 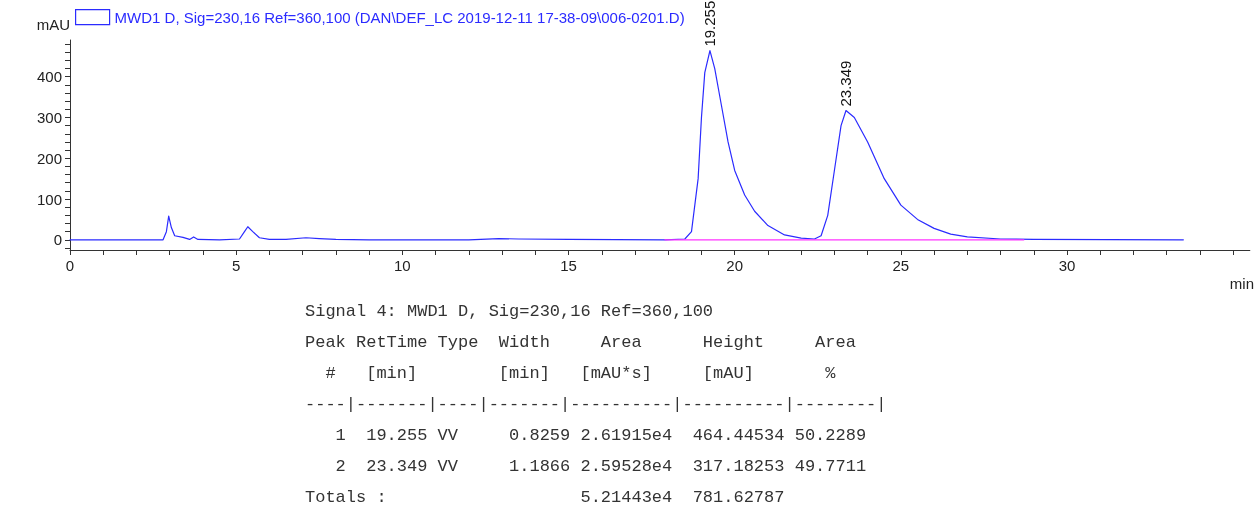 What do you see at coordinates (568, 265) in the screenshot?
I see `x-tick-label: 15` at bounding box center [568, 265].